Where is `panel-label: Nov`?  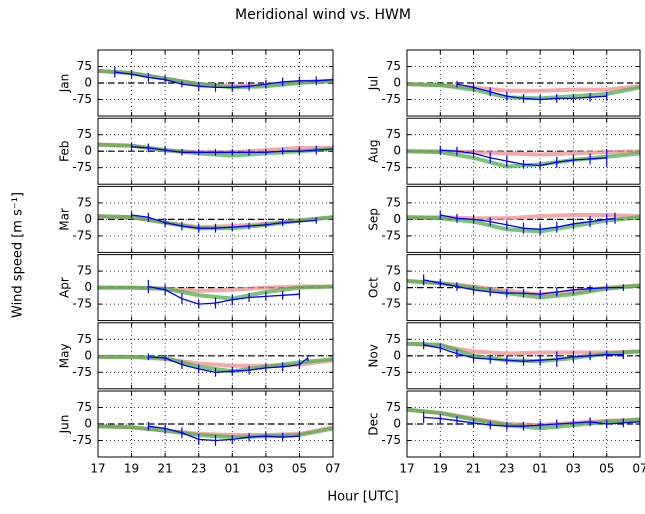 panel-label: Nov is located at coordinates (374, 355).